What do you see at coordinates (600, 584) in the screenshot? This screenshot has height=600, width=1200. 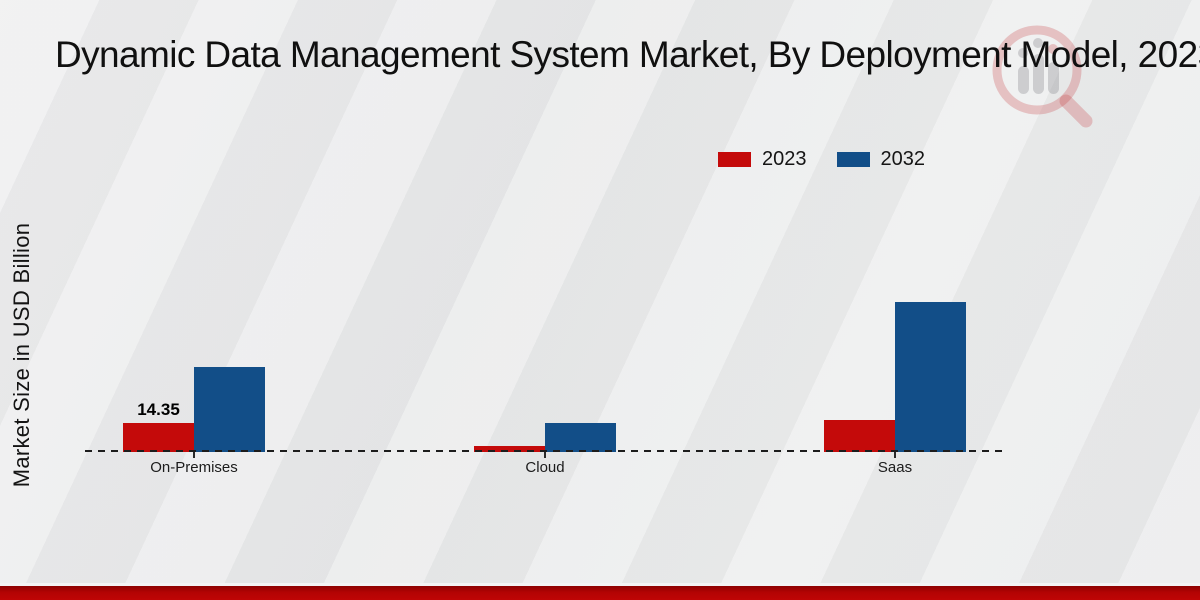 I see `footer-divider` at bounding box center [600, 584].